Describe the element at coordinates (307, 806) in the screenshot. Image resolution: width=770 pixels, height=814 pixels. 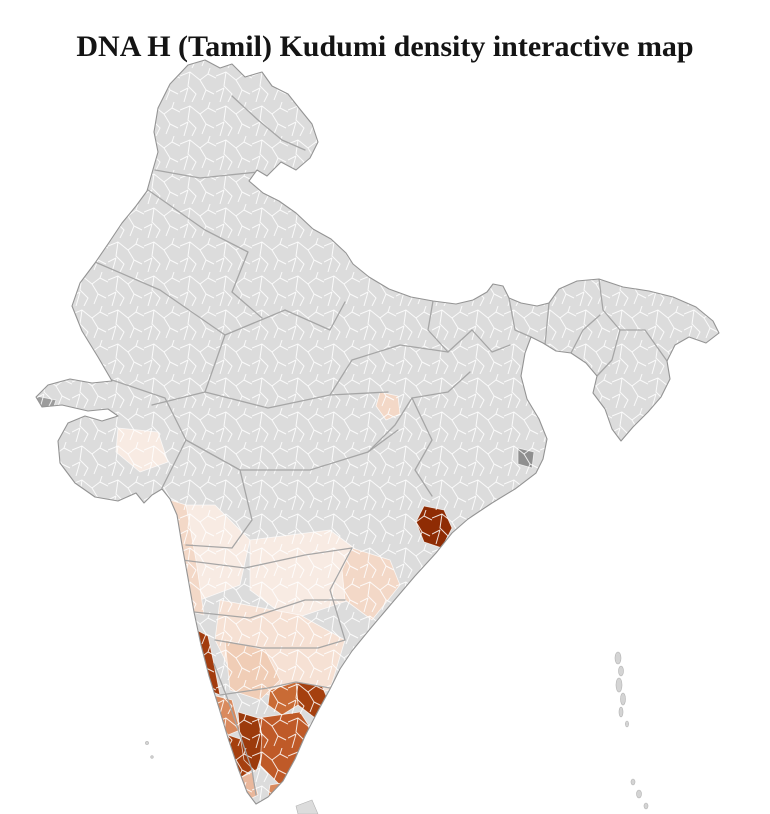
I see `sri-lanka-partial` at that location.